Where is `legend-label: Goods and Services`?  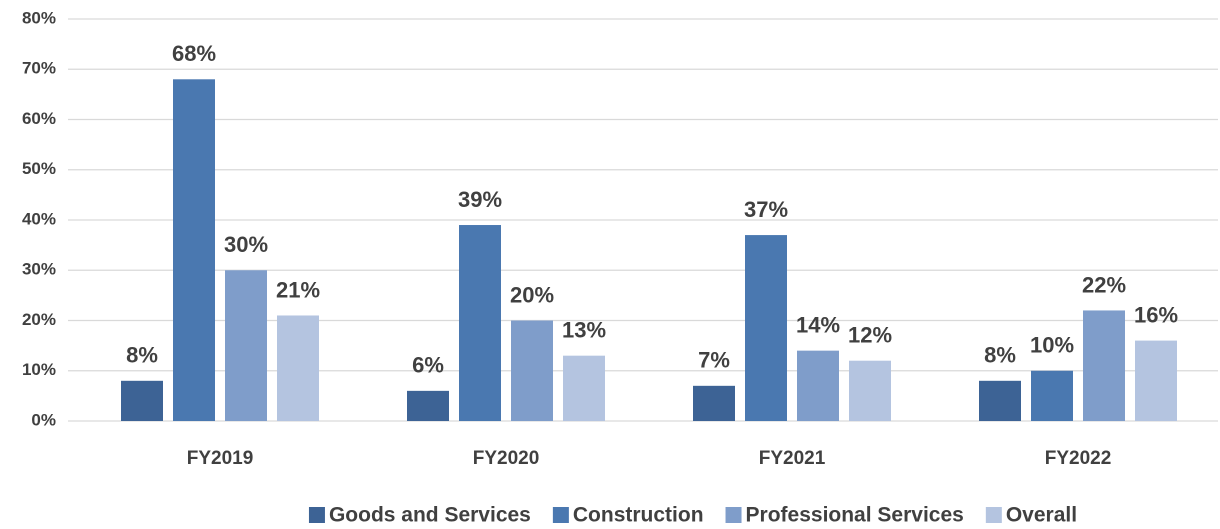
legend-label: Goods and Services is located at coordinates (430, 515).